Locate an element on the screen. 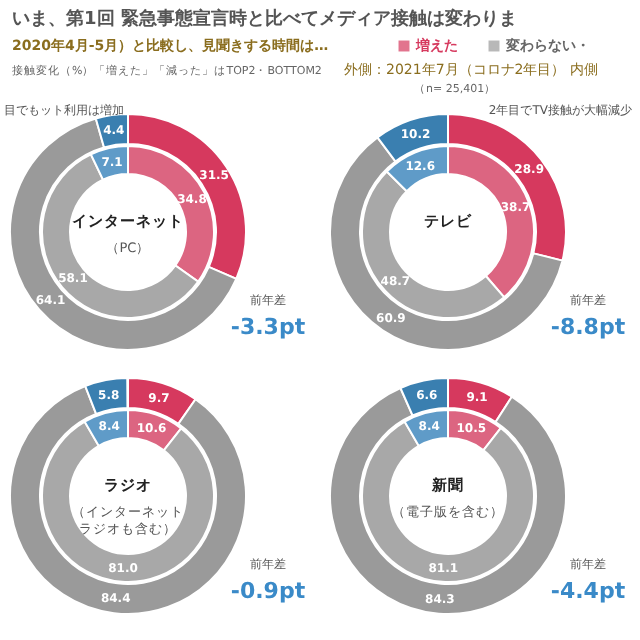 This screenshot has width=640, height=640. text: -8.8pt is located at coordinates (588, 327).